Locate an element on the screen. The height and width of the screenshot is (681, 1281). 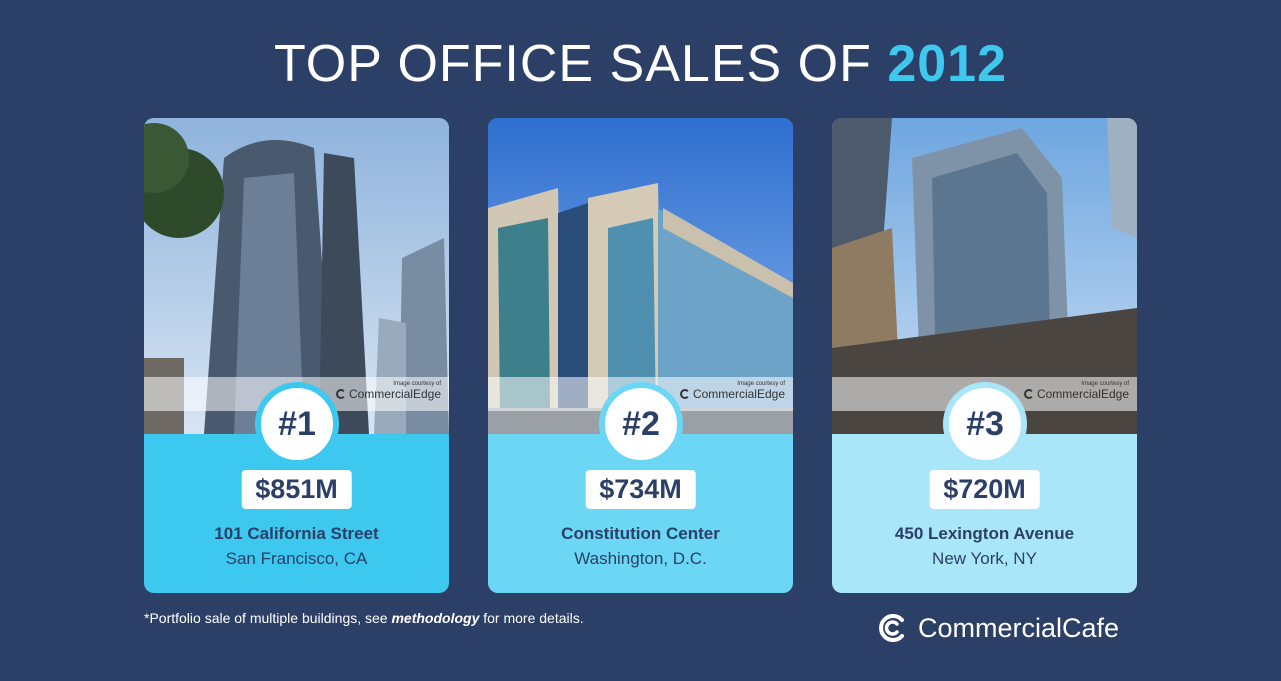
rank-badge: #2 is located at coordinates (641, 424).